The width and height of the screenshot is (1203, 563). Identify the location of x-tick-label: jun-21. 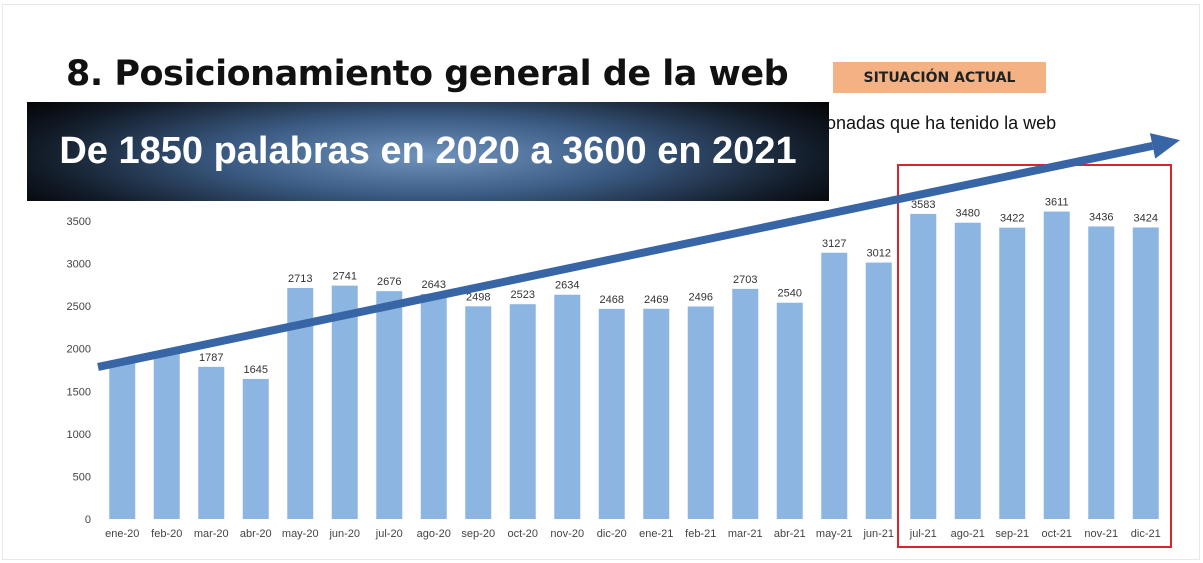
(878, 534).